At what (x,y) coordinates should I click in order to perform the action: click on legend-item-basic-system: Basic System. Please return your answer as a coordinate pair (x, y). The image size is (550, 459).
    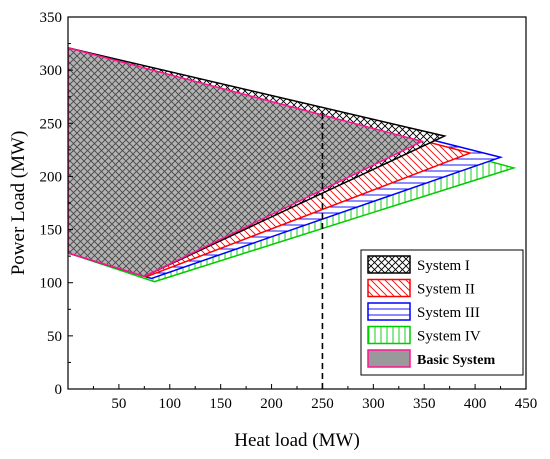
    Looking at the image, I should click on (431, 358).